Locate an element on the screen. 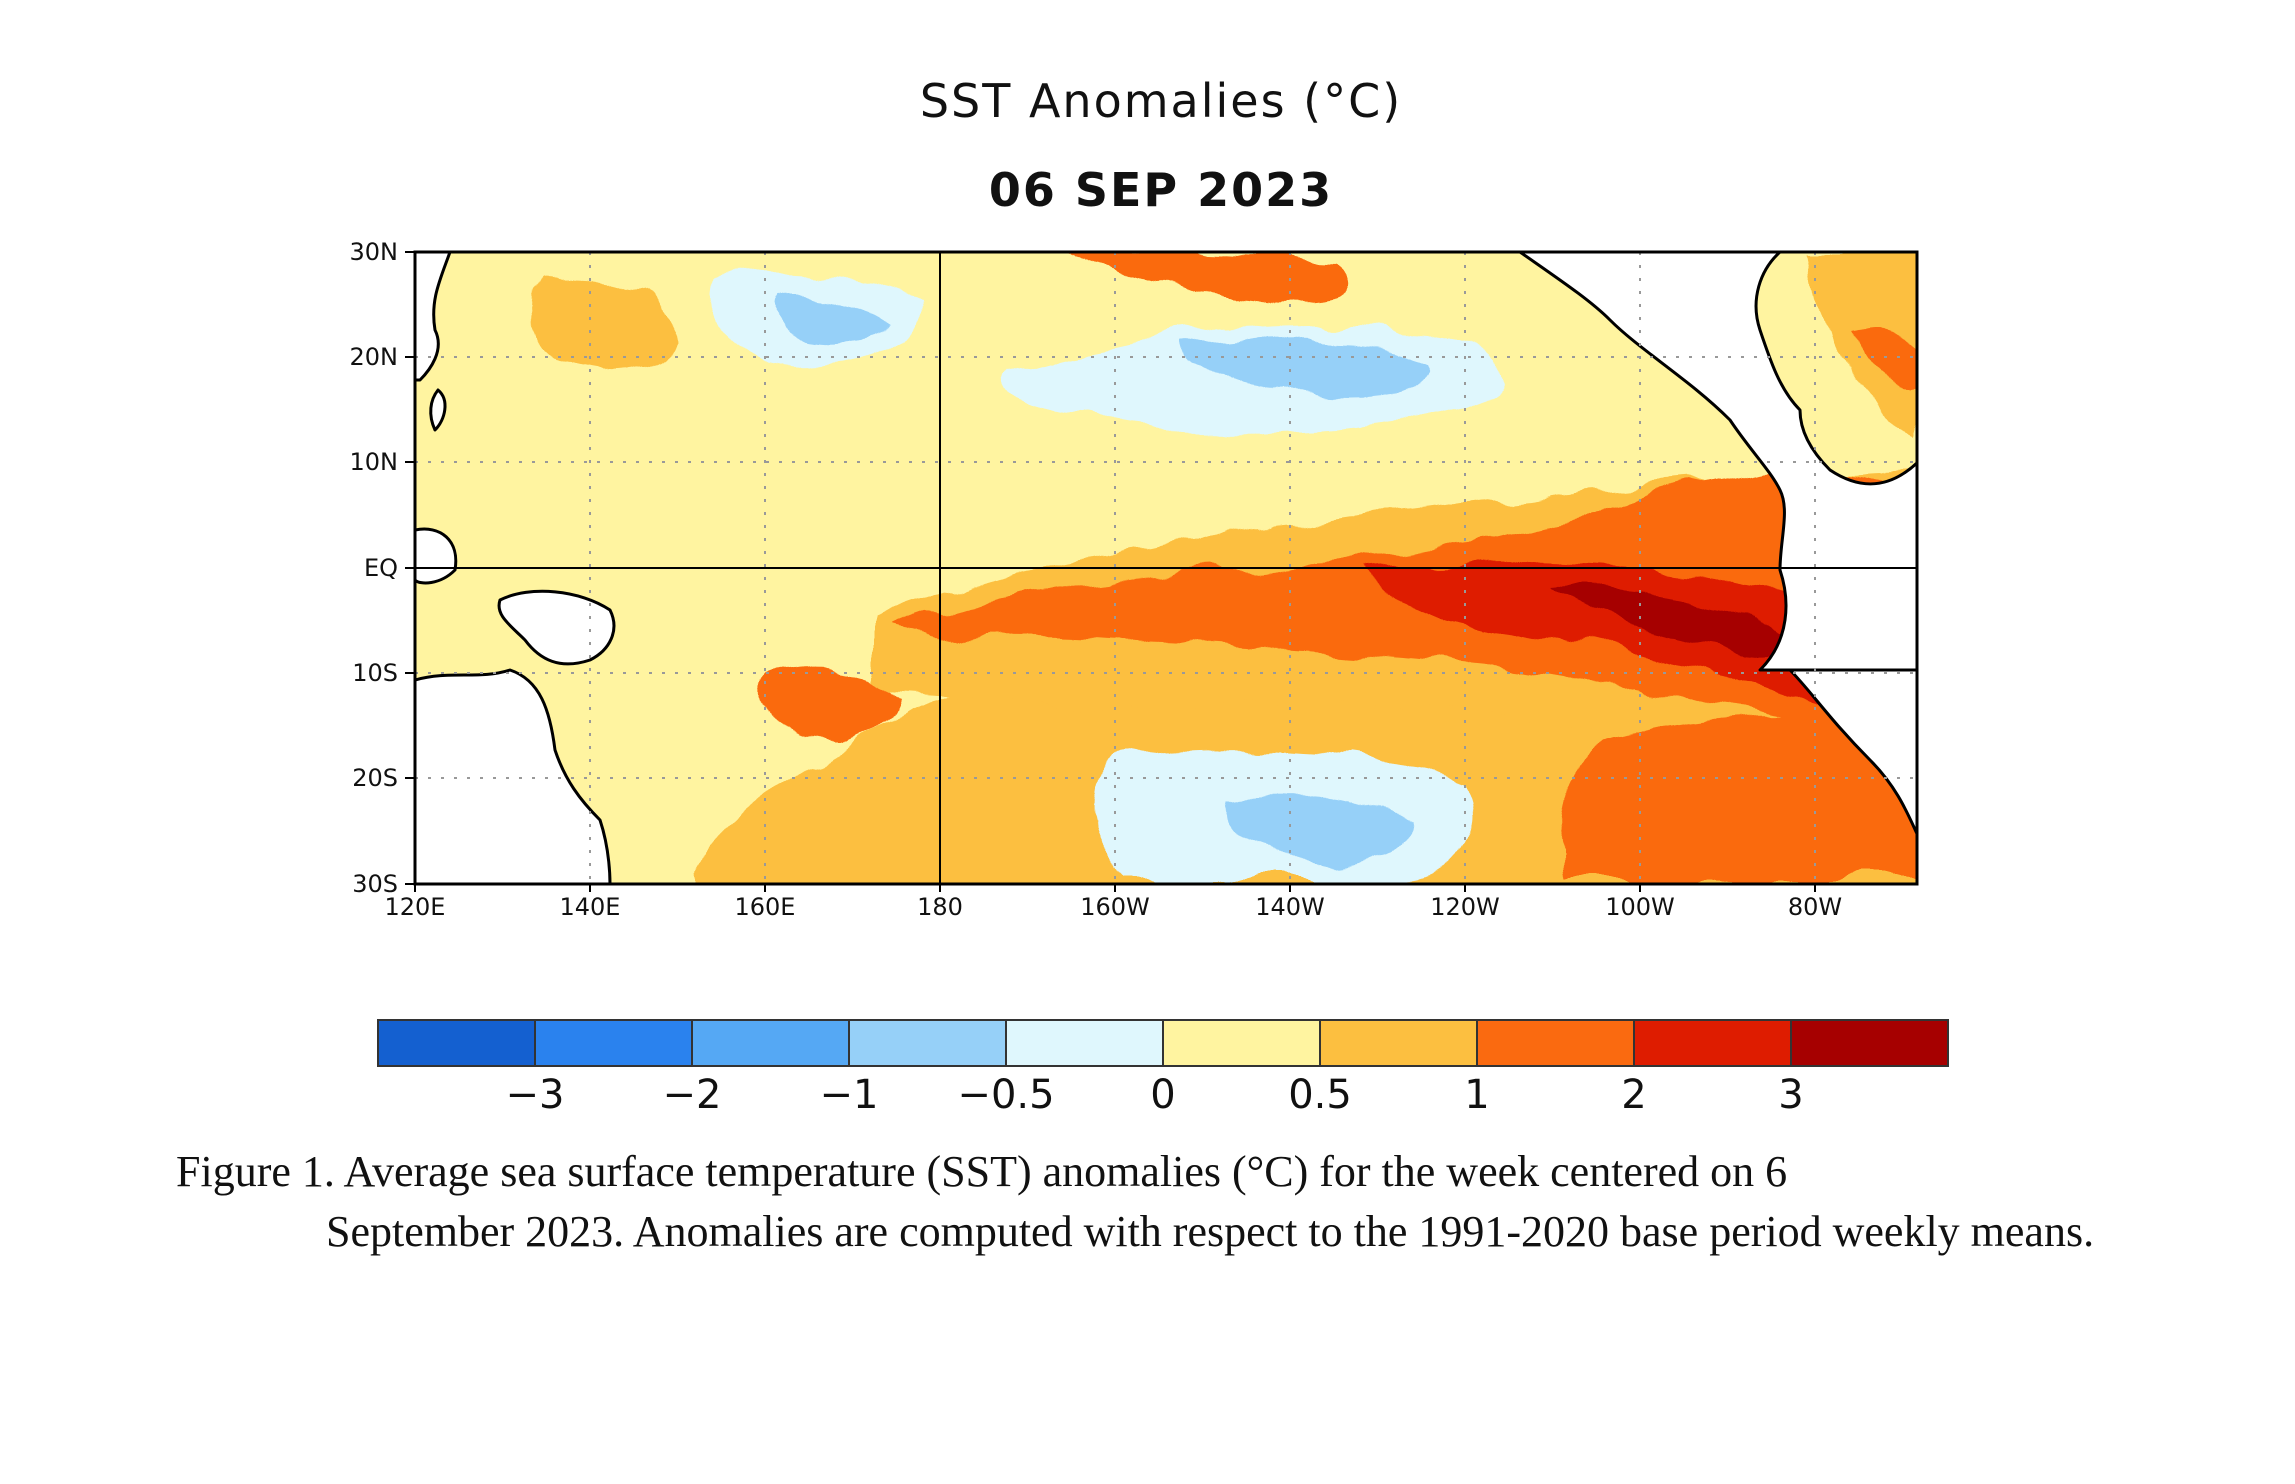  lat-label: 10N is located at coordinates (374, 462).